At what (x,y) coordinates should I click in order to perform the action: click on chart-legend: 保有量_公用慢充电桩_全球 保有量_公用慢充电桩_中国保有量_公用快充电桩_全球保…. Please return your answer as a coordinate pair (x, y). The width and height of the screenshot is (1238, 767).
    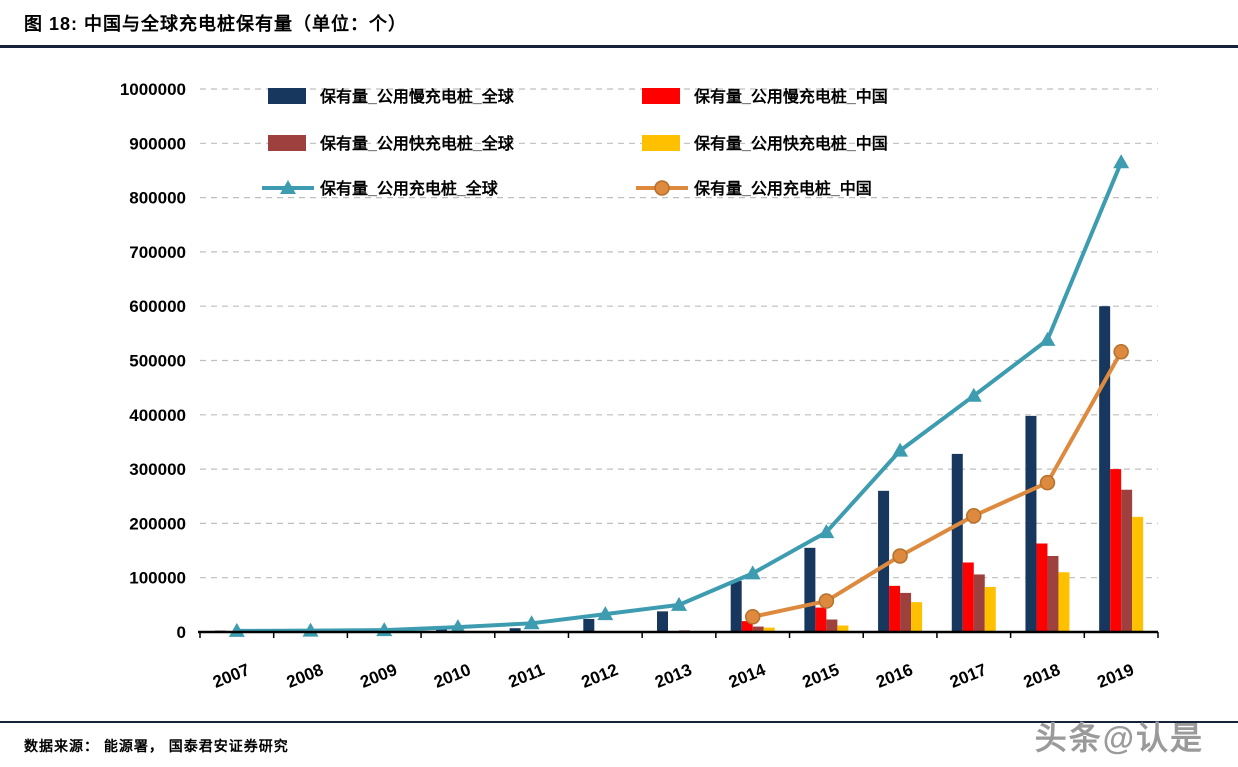
    Looking at the image, I should click on (575, 142).